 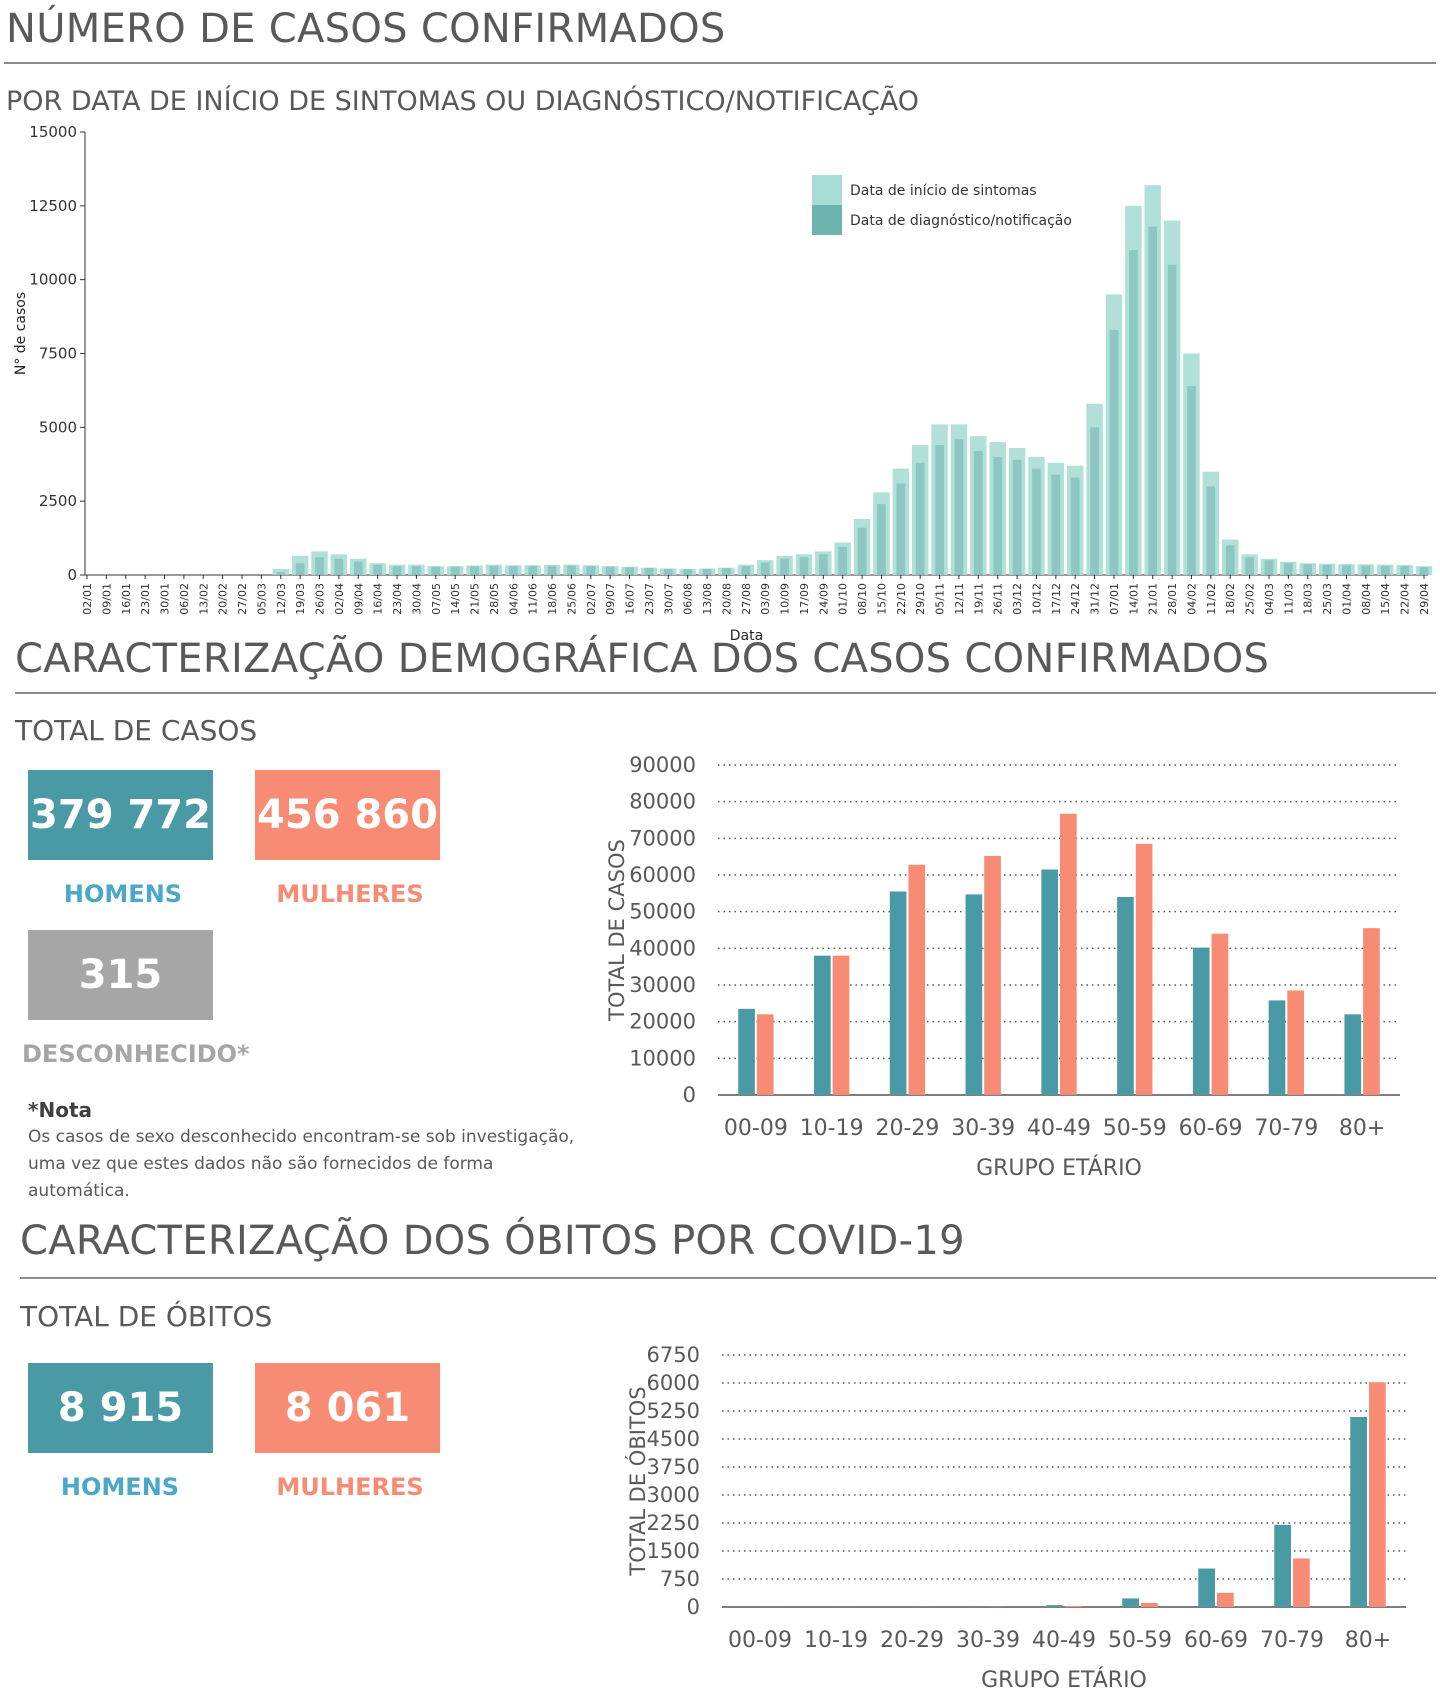 I want to click on x-tick-label: 19/11, so click(x=978, y=599).